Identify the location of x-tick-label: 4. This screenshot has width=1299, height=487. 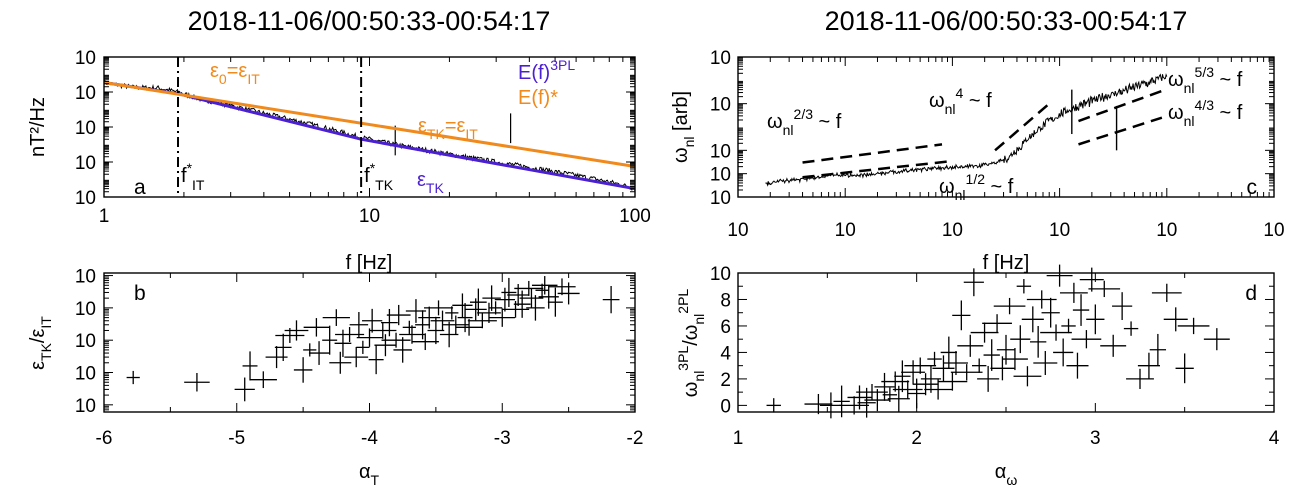
(1274, 438).